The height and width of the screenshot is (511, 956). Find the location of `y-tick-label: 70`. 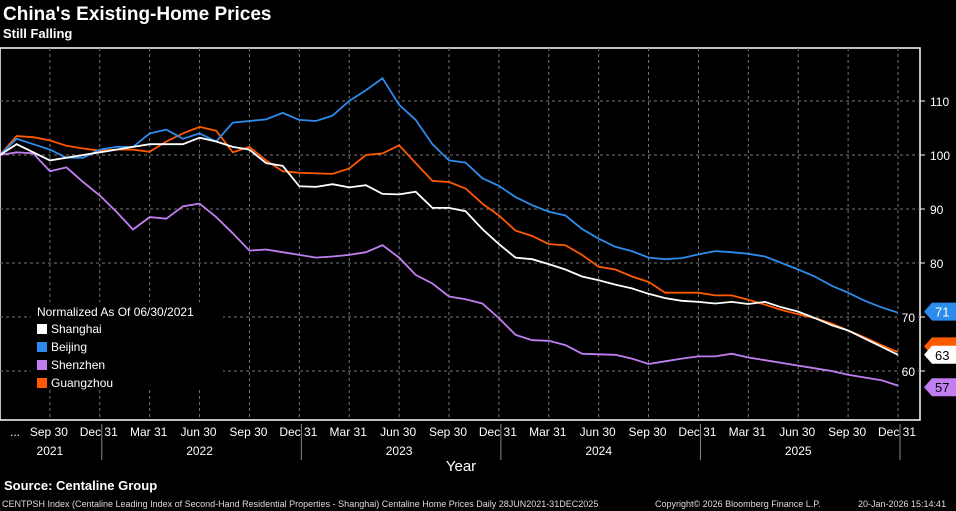

y-tick-label: 70 is located at coordinates (909, 318).